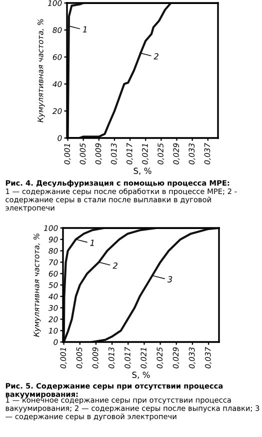 This screenshot has height=437, width=262. Describe the element at coordinates (169, 279) in the screenshot. I see `annotation: 3` at that location.